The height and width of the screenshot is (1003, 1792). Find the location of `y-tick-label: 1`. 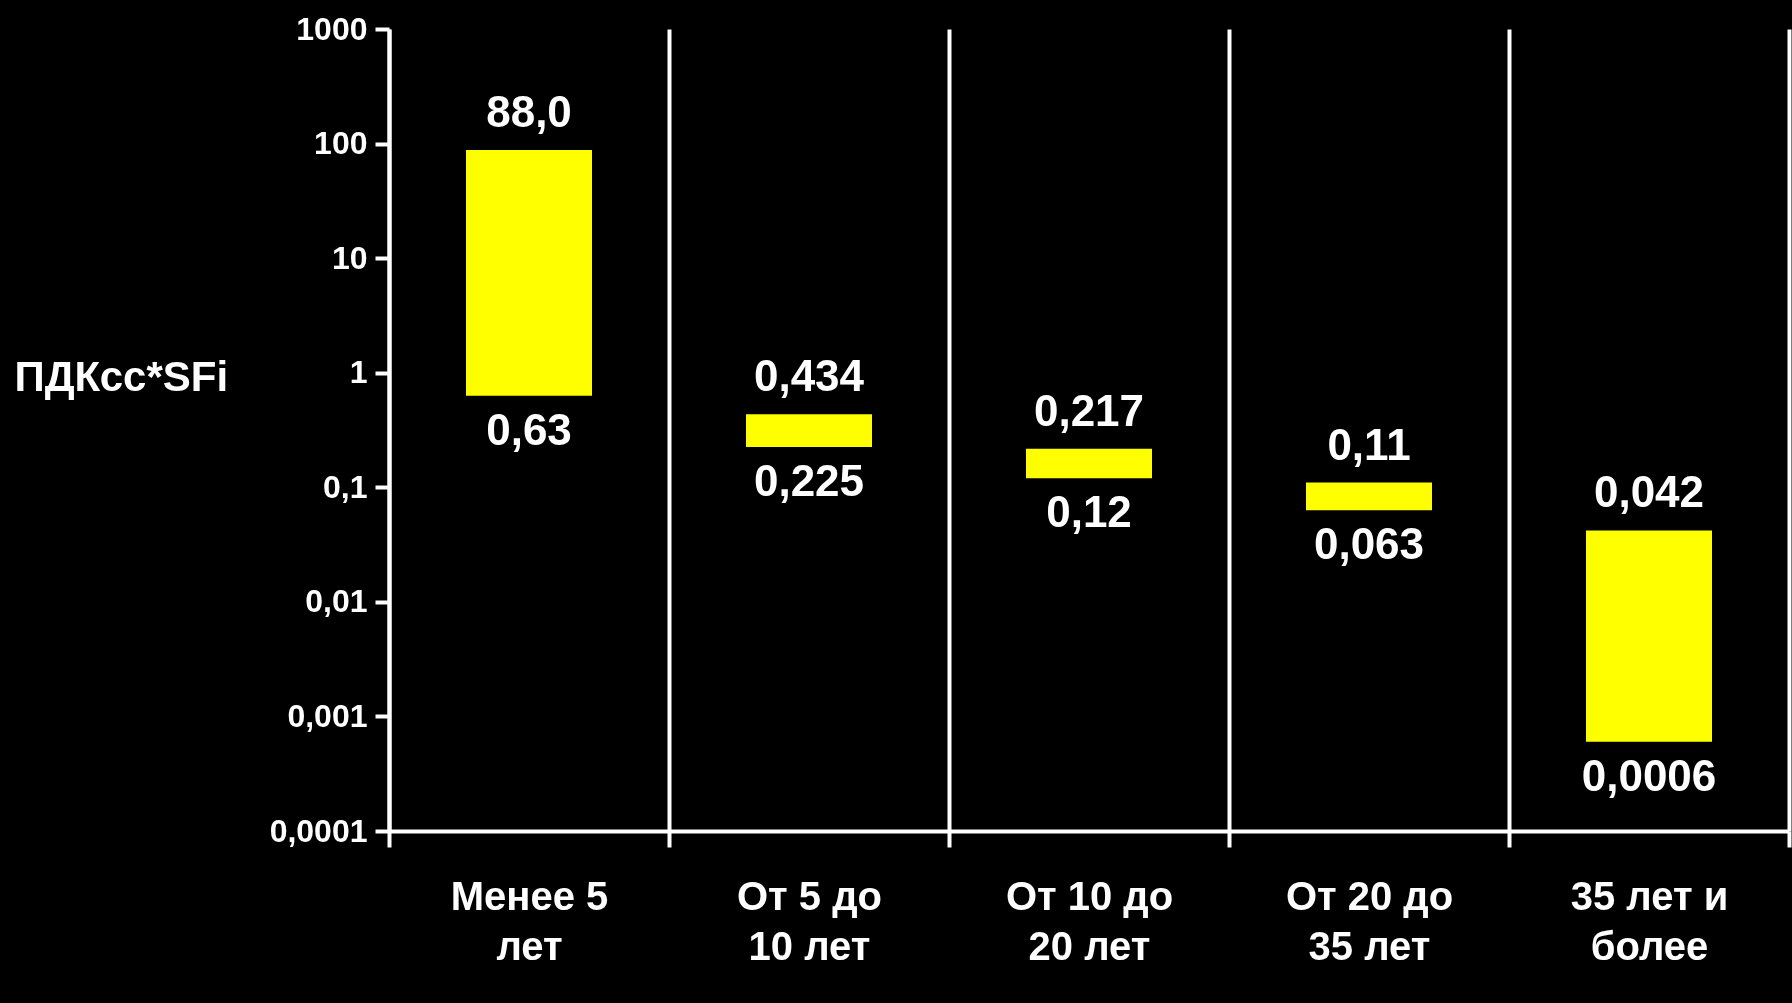

y-tick-label: 1 is located at coordinates (358, 372).